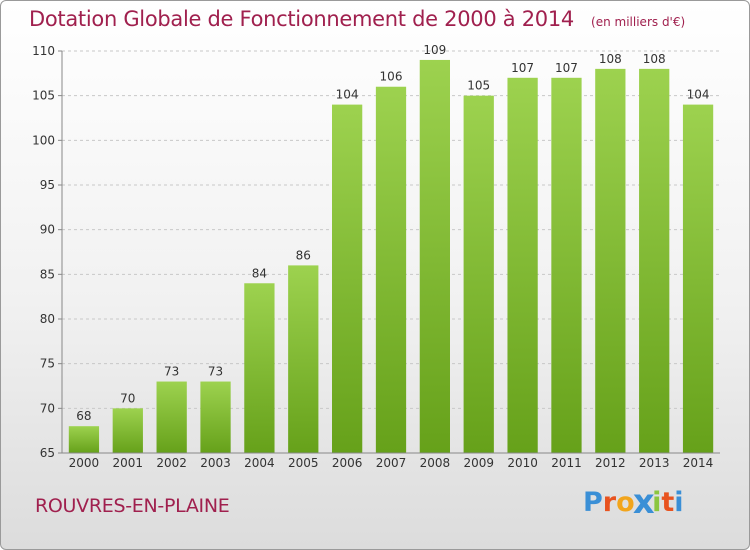 The image size is (750, 550). Describe the element at coordinates (638, 22) in the screenshot. I see `chart-subtitle: (en milliers d'€)` at that location.